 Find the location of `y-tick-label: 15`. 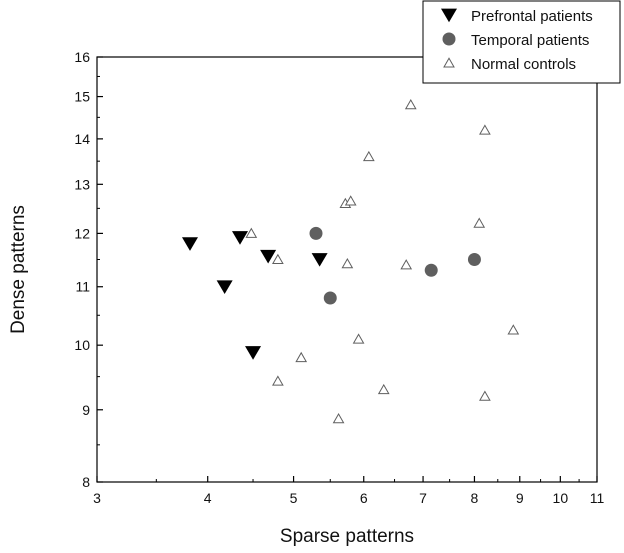

y-tick-label: 15 is located at coordinates (82, 97).